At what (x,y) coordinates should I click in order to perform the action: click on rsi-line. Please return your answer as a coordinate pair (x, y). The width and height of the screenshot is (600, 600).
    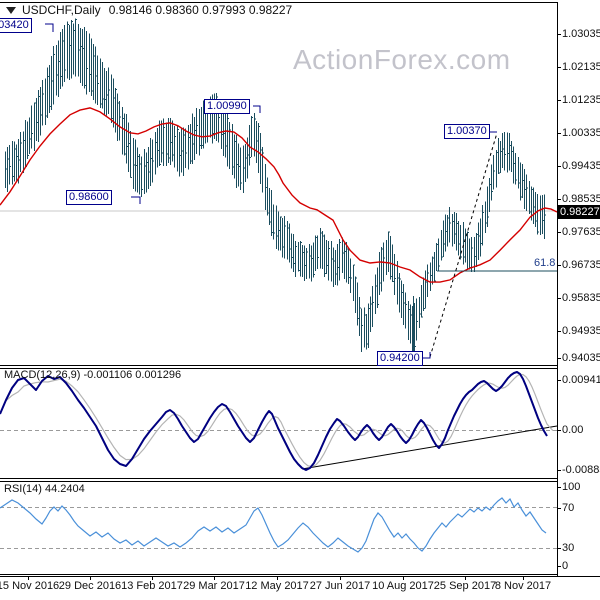
    Looking at the image, I should click on (273, 525).